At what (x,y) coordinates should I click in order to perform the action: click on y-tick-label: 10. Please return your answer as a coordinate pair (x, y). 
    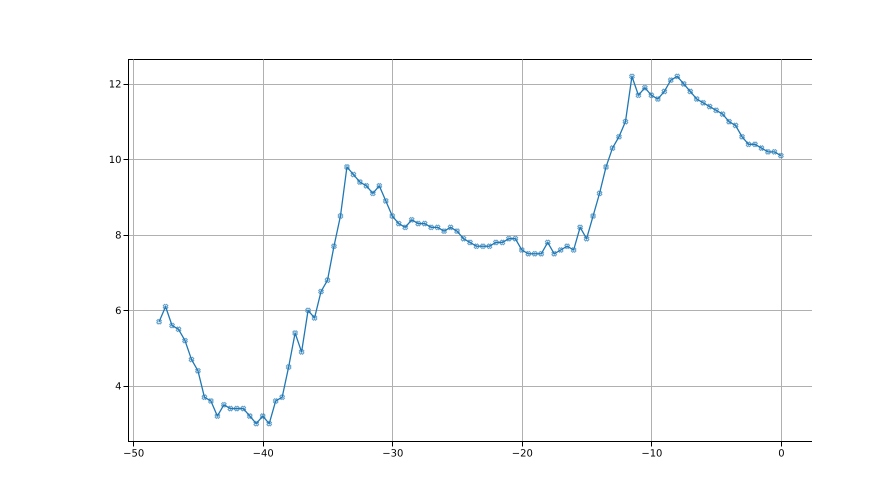
    Looking at the image, I should click on (115, 160).